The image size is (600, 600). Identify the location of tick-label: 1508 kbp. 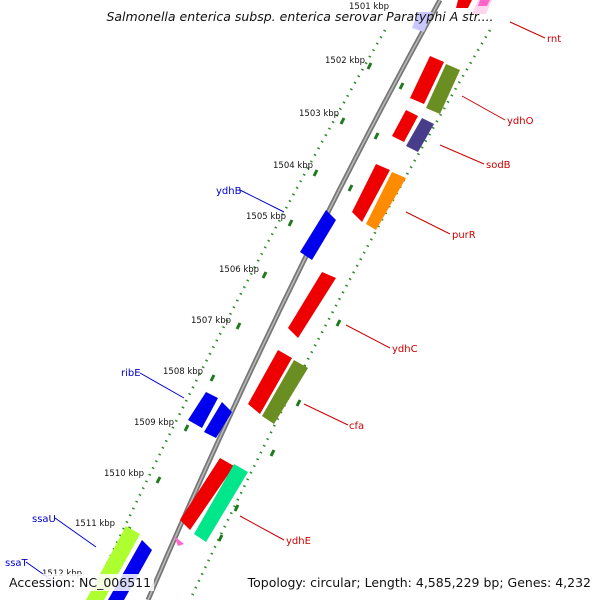
(183, 372).